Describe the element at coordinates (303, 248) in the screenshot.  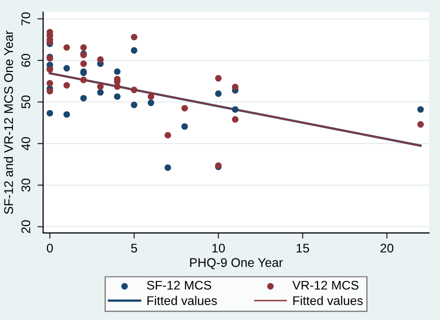
I see `x-tick-label: 15` at that location.